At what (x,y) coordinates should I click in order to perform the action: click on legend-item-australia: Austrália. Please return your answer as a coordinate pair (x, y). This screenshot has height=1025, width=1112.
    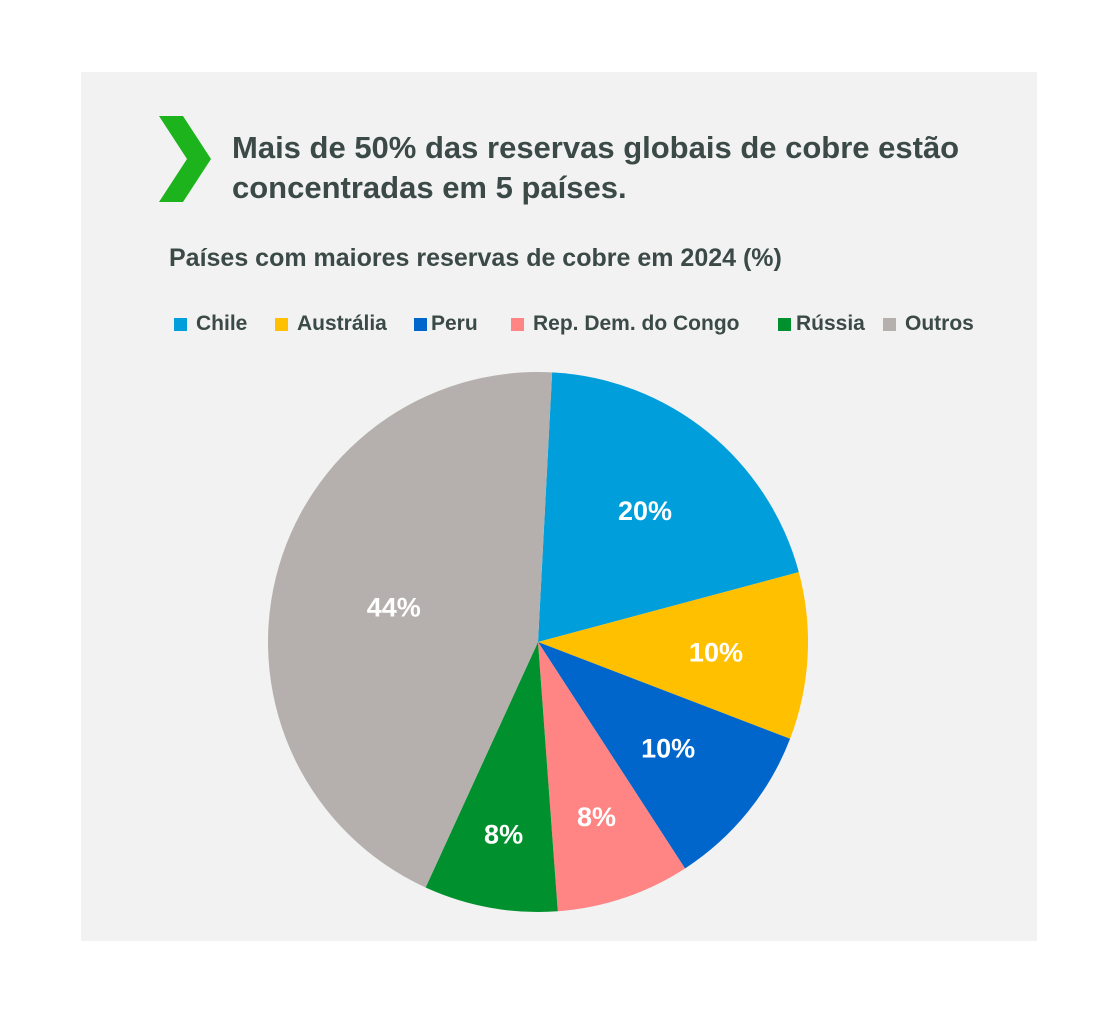
    Looking at the image, I should click on (331, 324).